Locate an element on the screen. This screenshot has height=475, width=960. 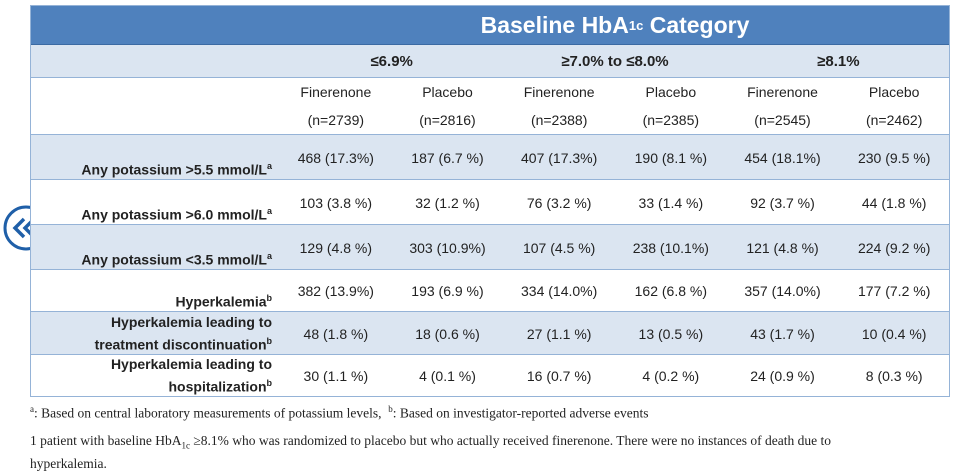
row-label-text: Hyperkalemia is located at coordinates (221, 302).